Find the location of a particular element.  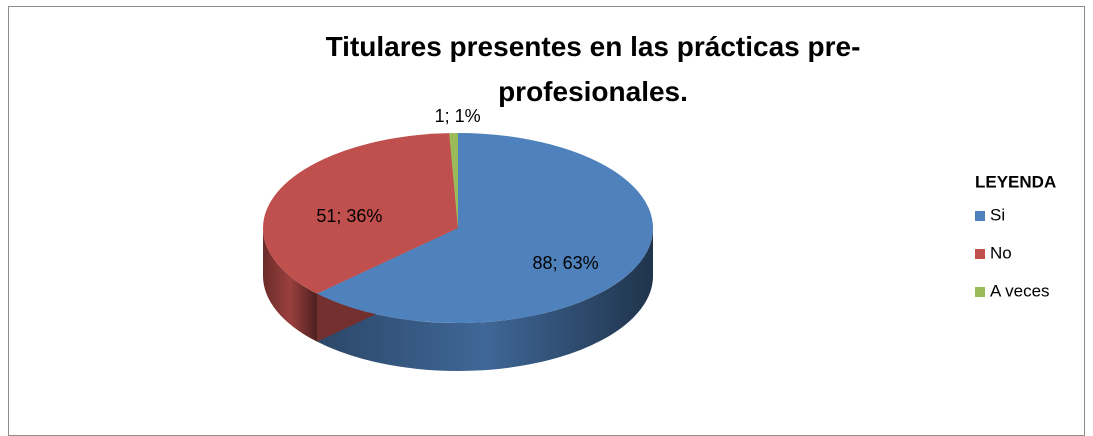

legend-title: LEYENDA is located at coordinates (1015, 181).